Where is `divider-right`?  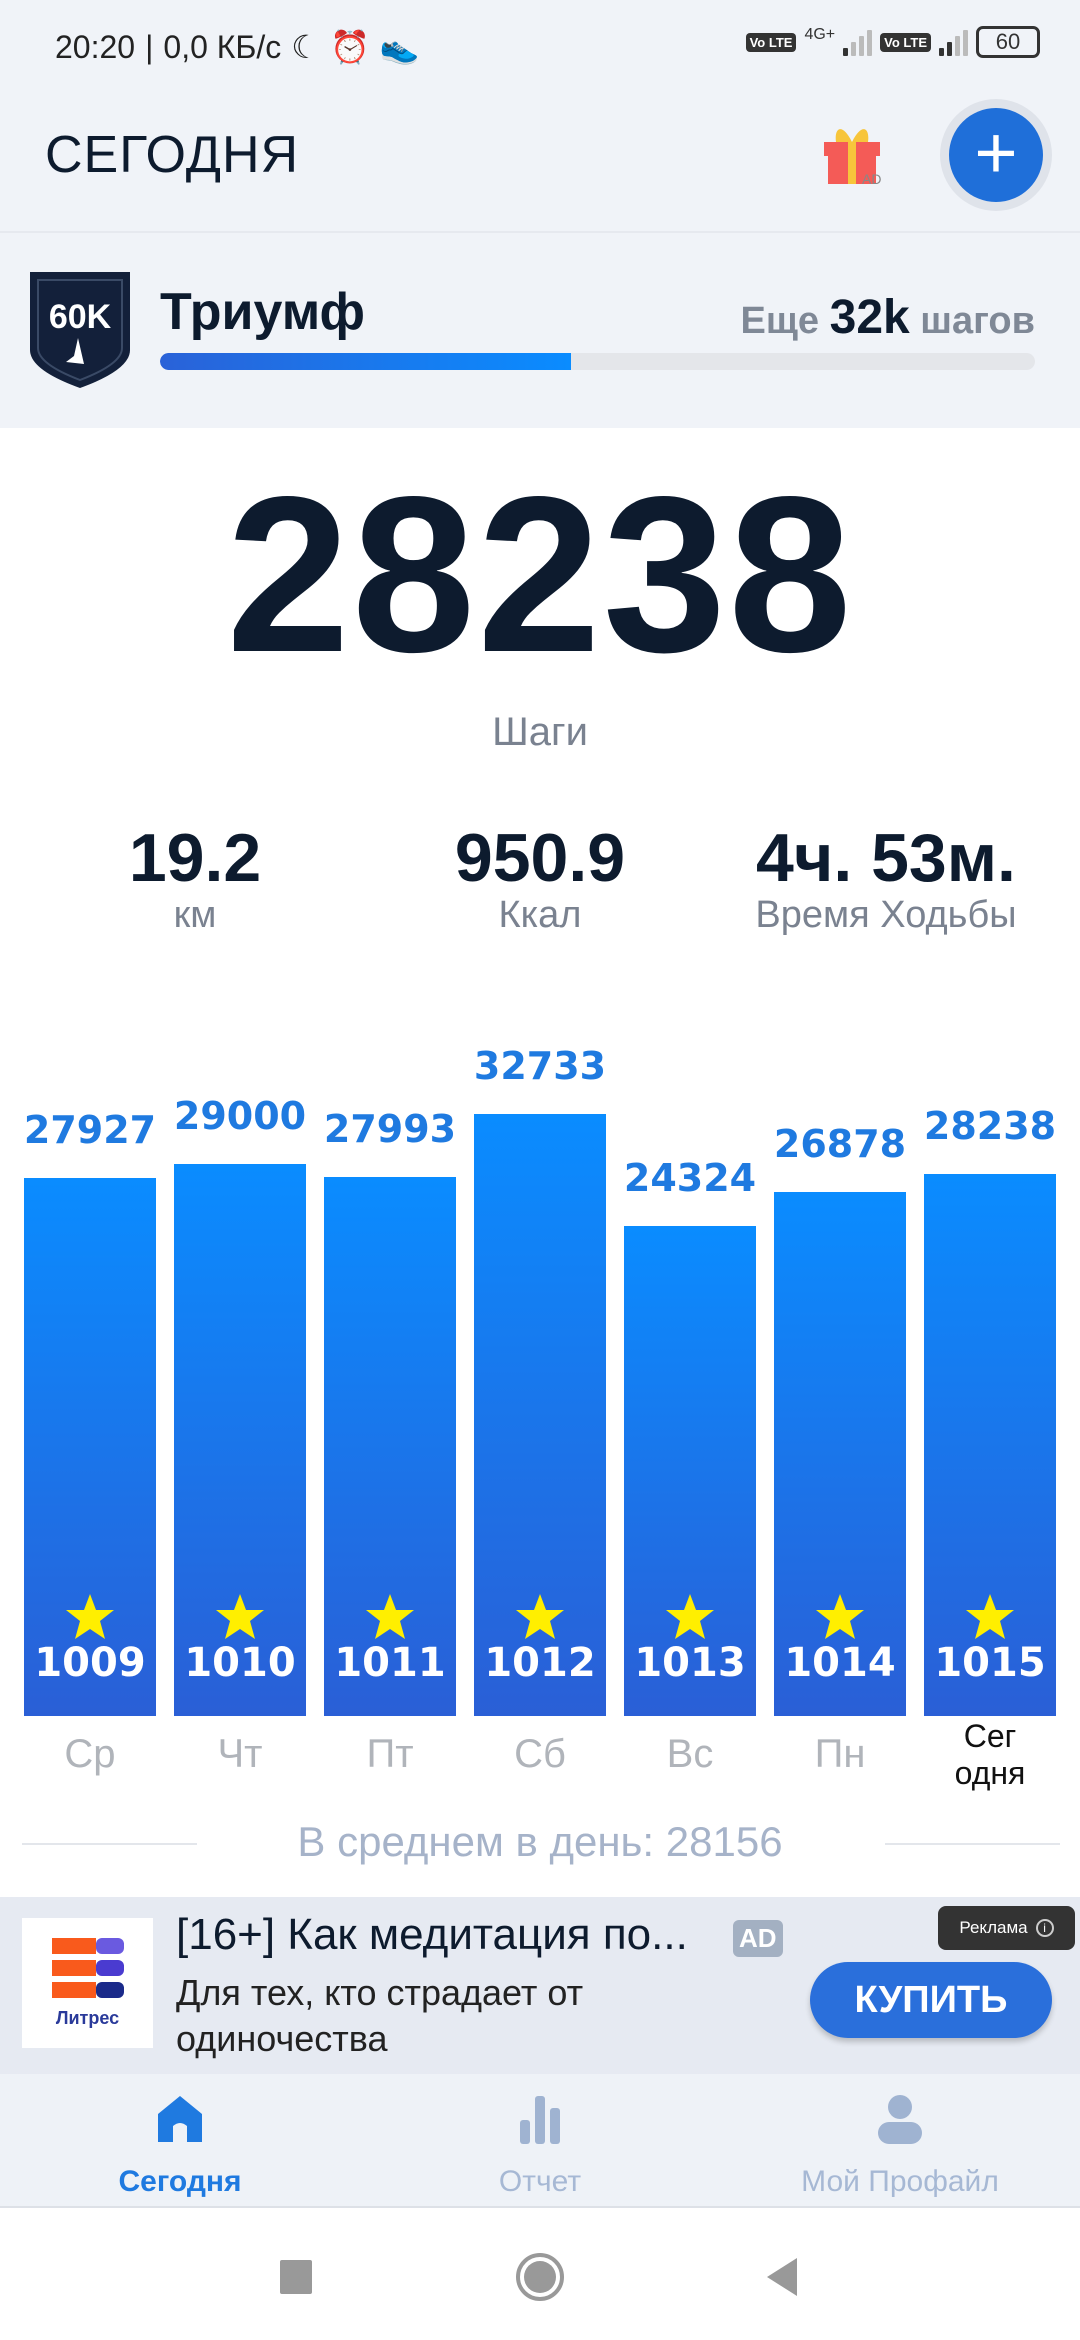
divider-right is located at coordinates (972, 1844).